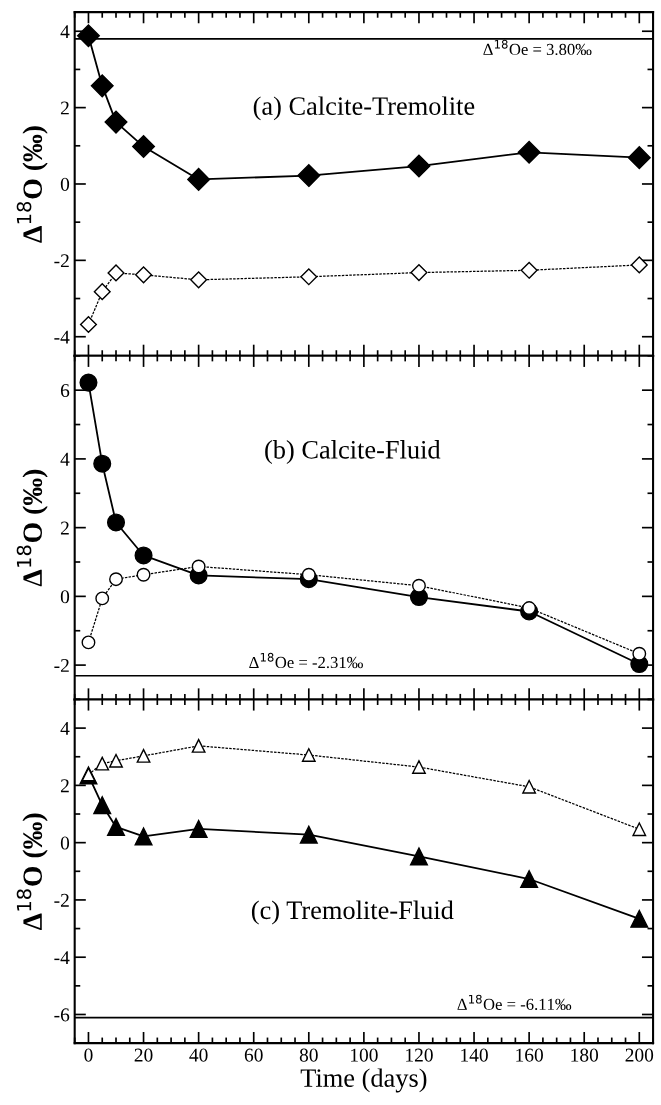 This screenshot has height=1105, width=661. I want to click on y-tick-label: -6, so click(62, 1015).